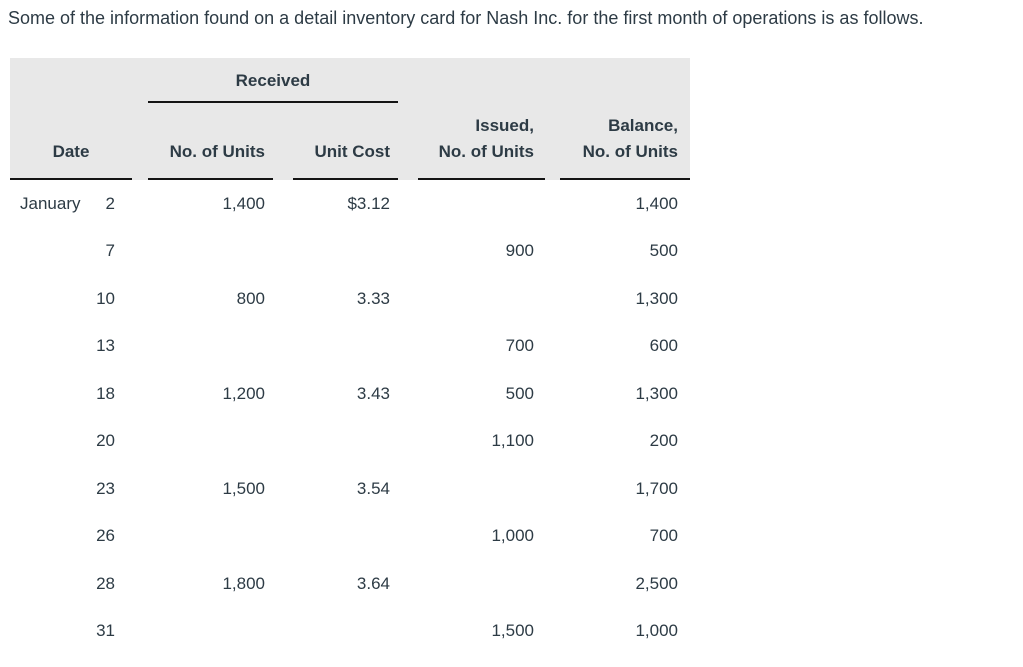 This screenshot has height=667, width=1023. Describe the element at coordinates (663, 346) in the screenshot. I see `balance-units-cell: 600` at that location.